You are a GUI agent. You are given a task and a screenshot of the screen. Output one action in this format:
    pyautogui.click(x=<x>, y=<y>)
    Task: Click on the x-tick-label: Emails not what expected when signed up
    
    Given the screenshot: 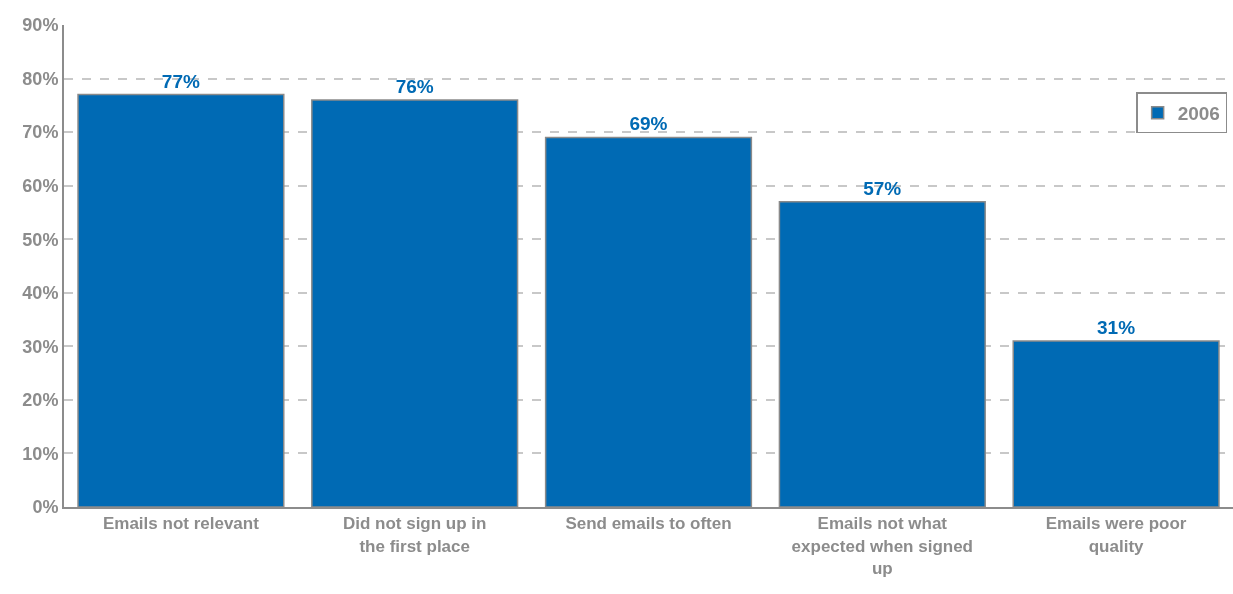 What is the action you would take?
    pyautogui.click(x=882, y=546)
    